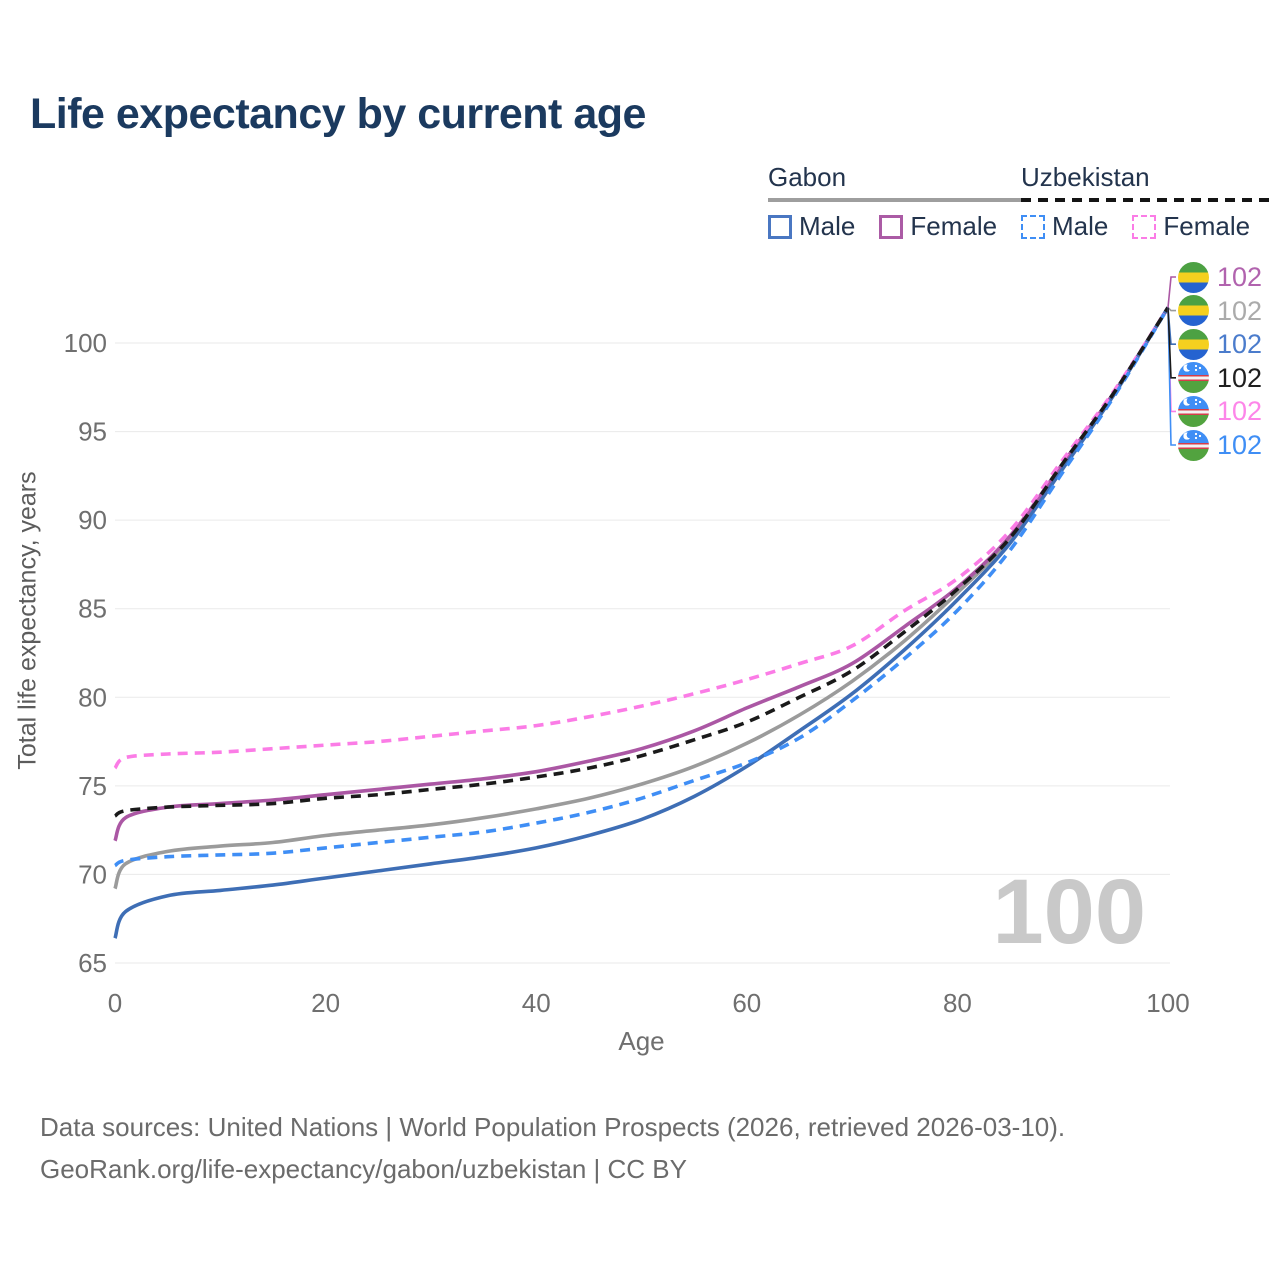 This screenshot has width=1280, height=1280. I want to click on leader-line-gabon-total, so click(1171, 309).